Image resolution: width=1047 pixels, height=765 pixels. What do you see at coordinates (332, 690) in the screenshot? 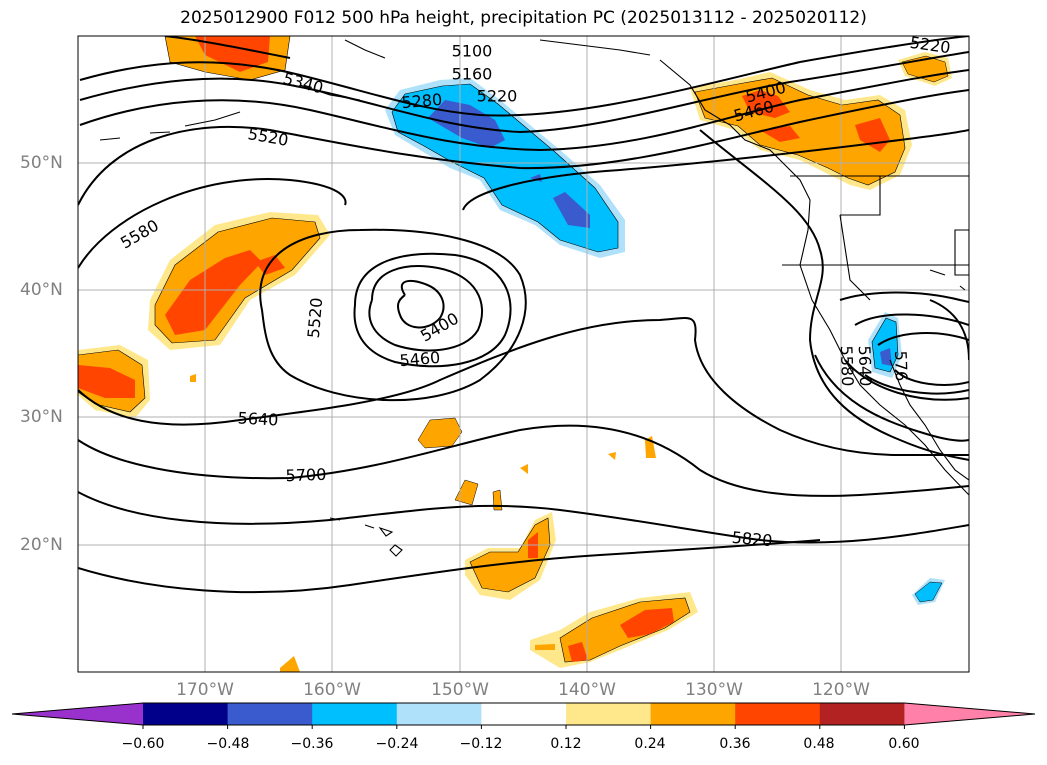
I see `lon-label: 160°W` at bounding box center [332, 690].